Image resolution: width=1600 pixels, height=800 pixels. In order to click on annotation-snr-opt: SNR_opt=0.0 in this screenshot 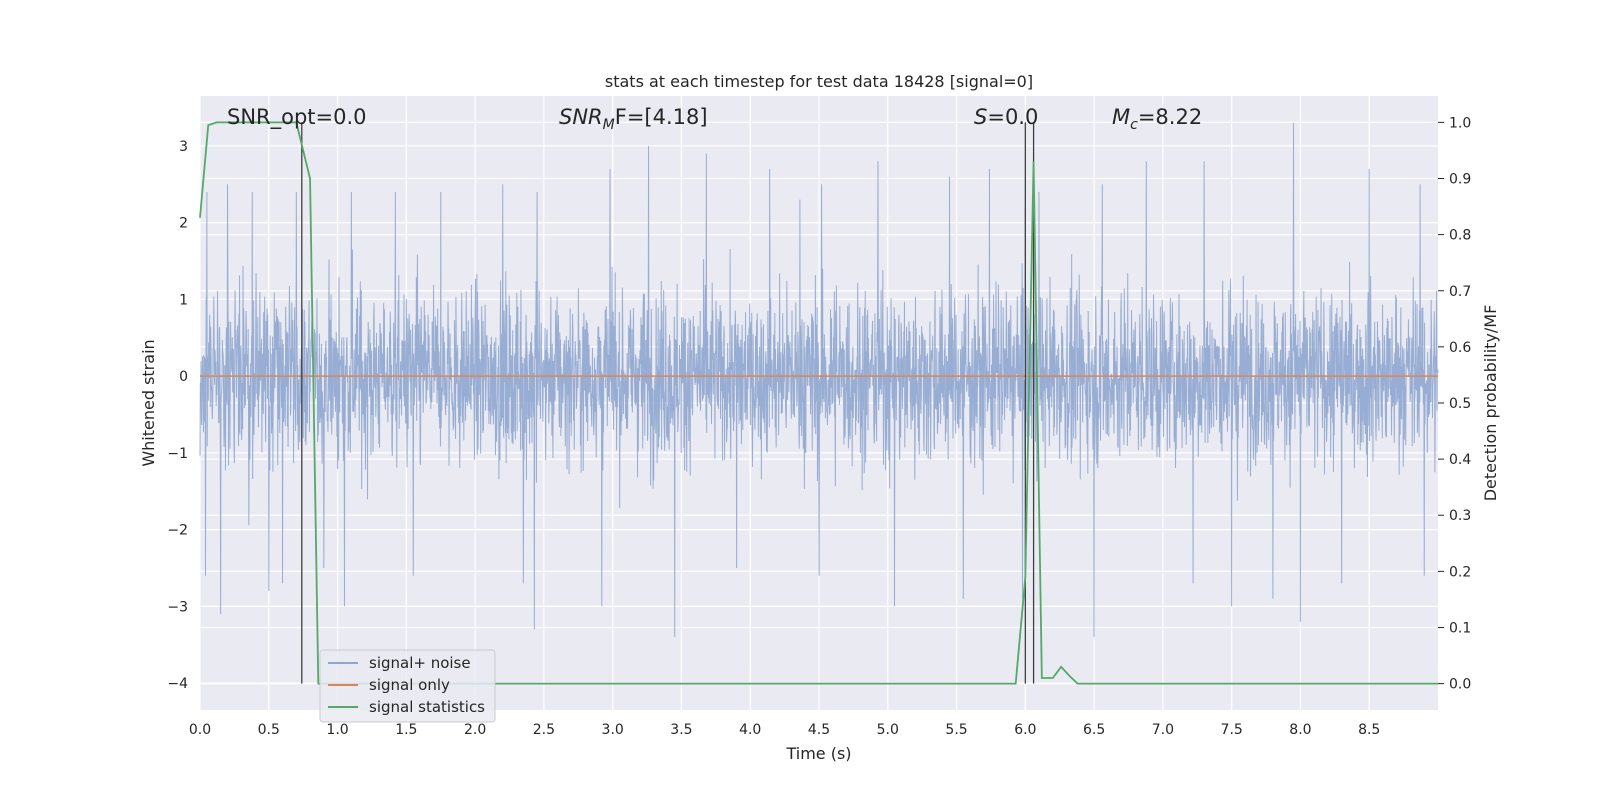, I will do `click(297, 117)`.